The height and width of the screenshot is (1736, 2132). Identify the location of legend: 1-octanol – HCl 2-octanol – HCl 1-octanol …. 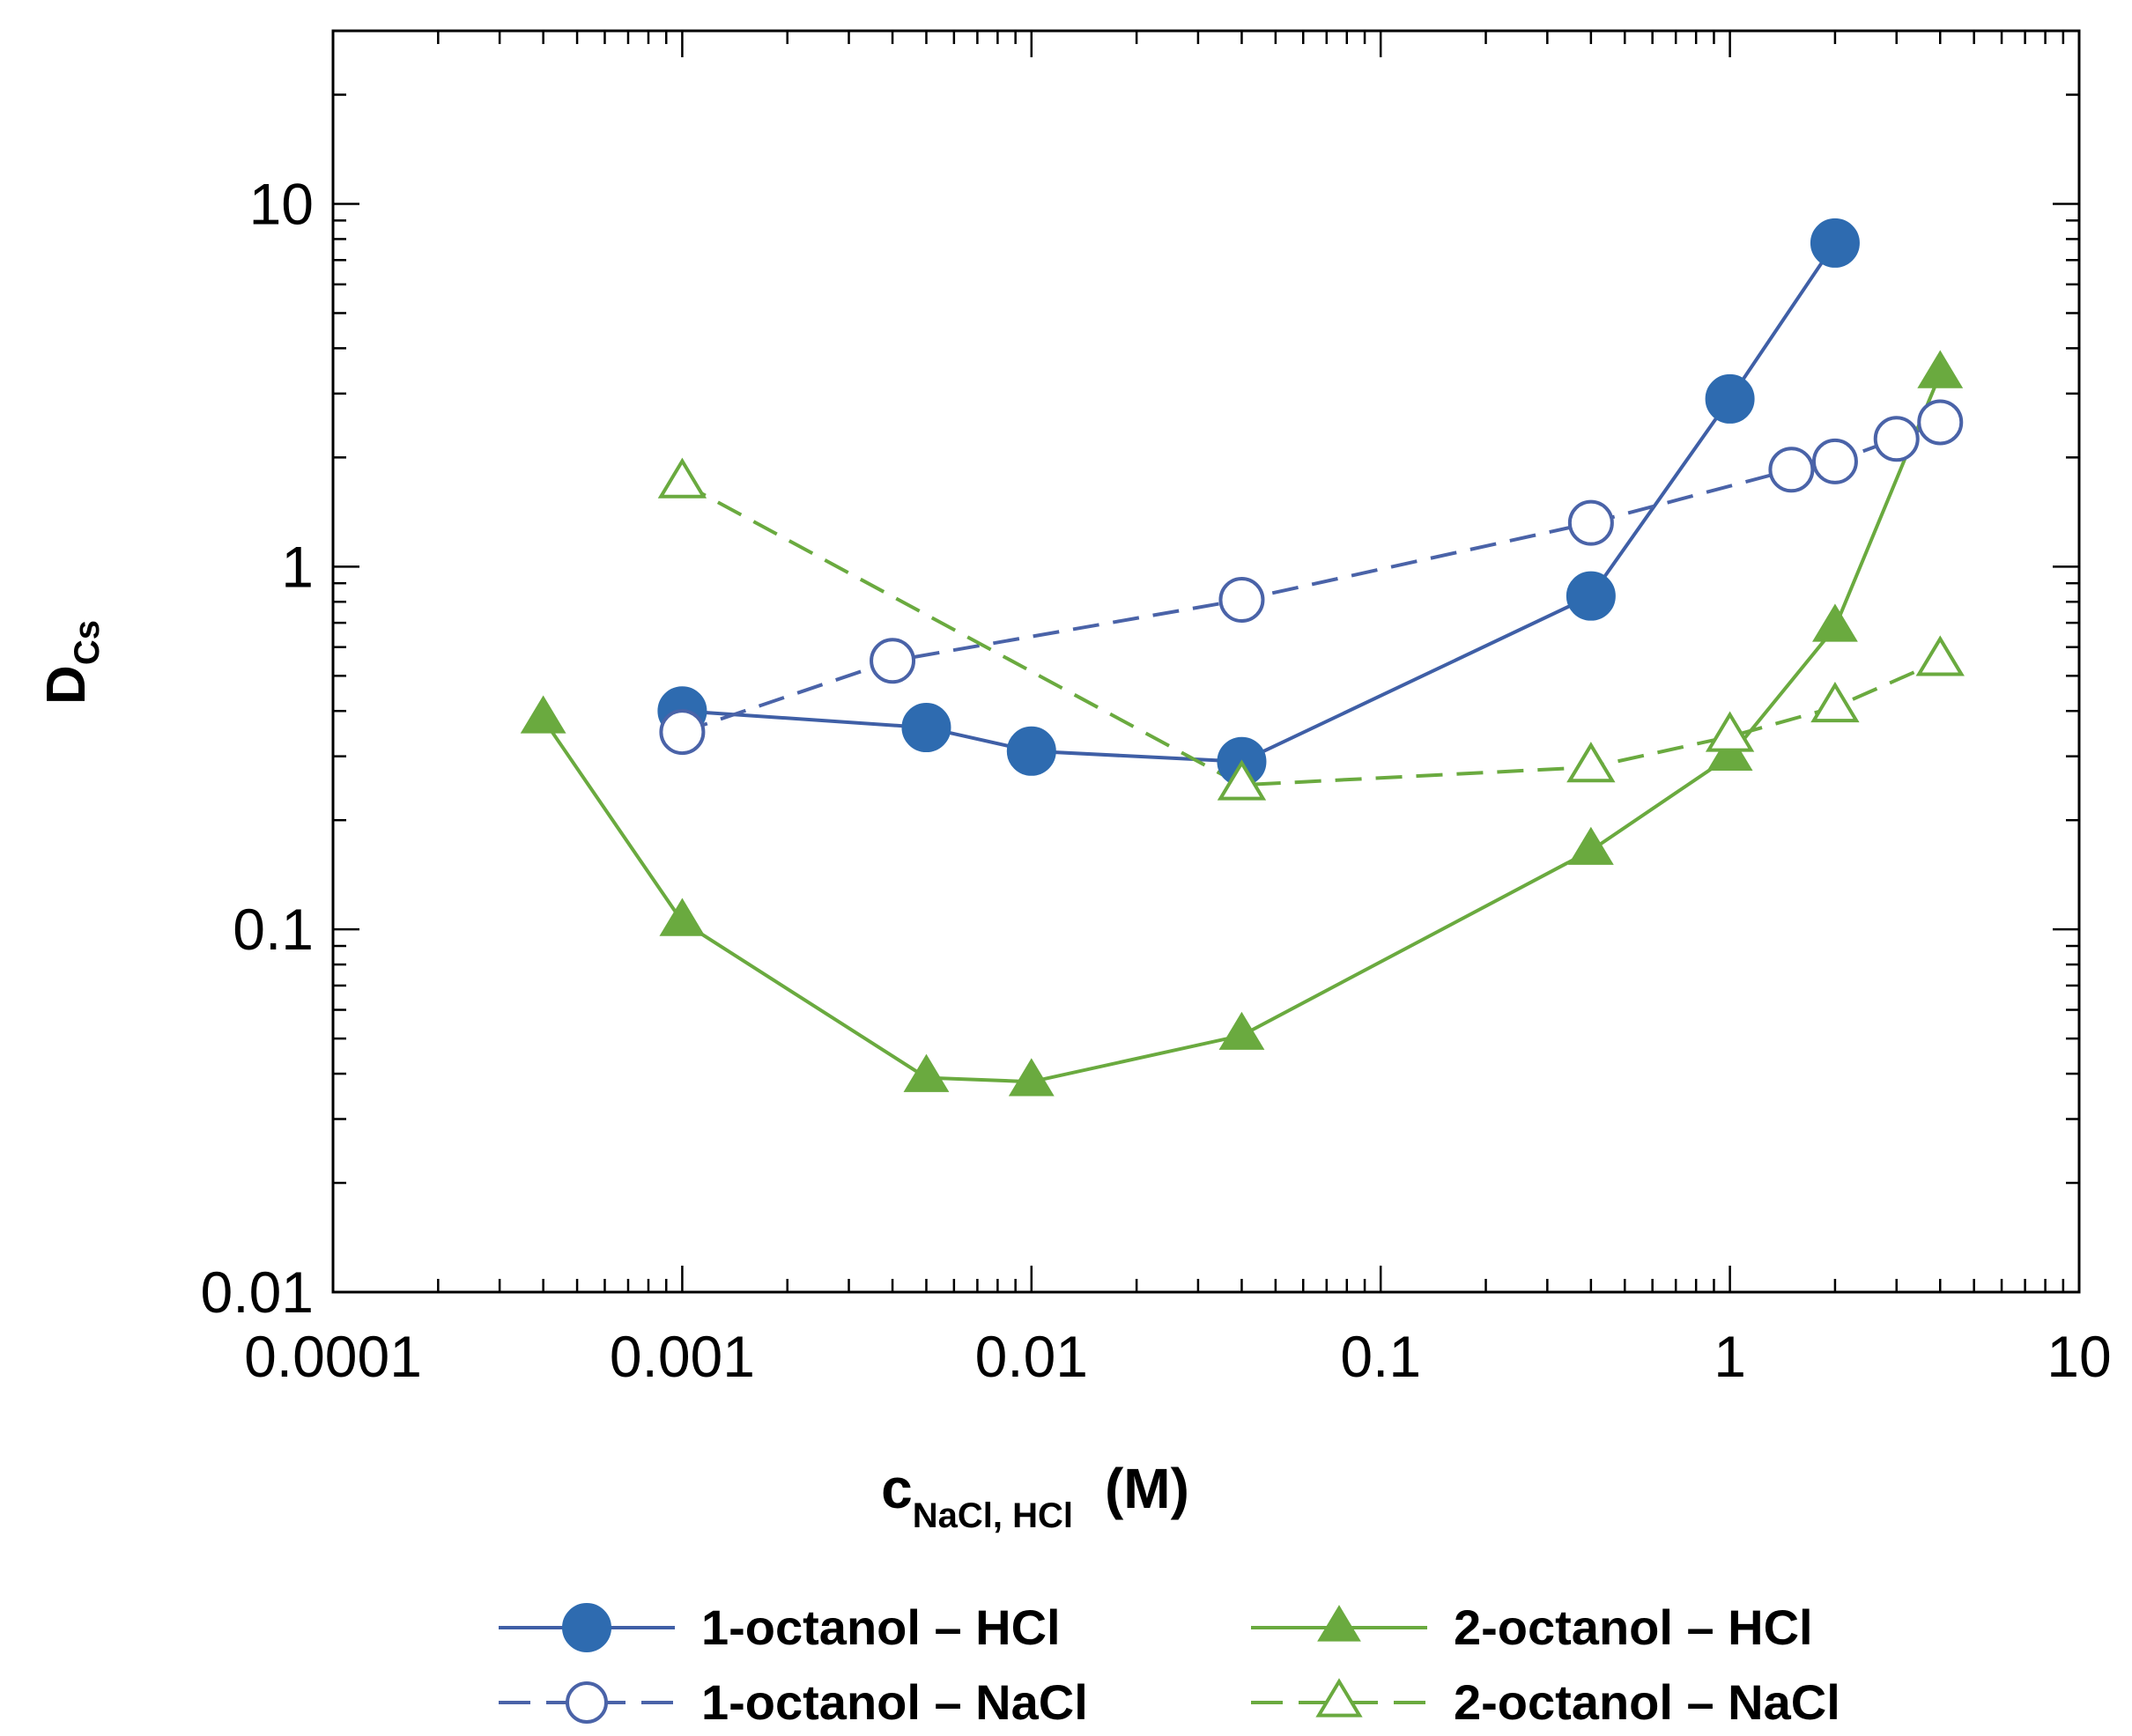
(1169, 1664).